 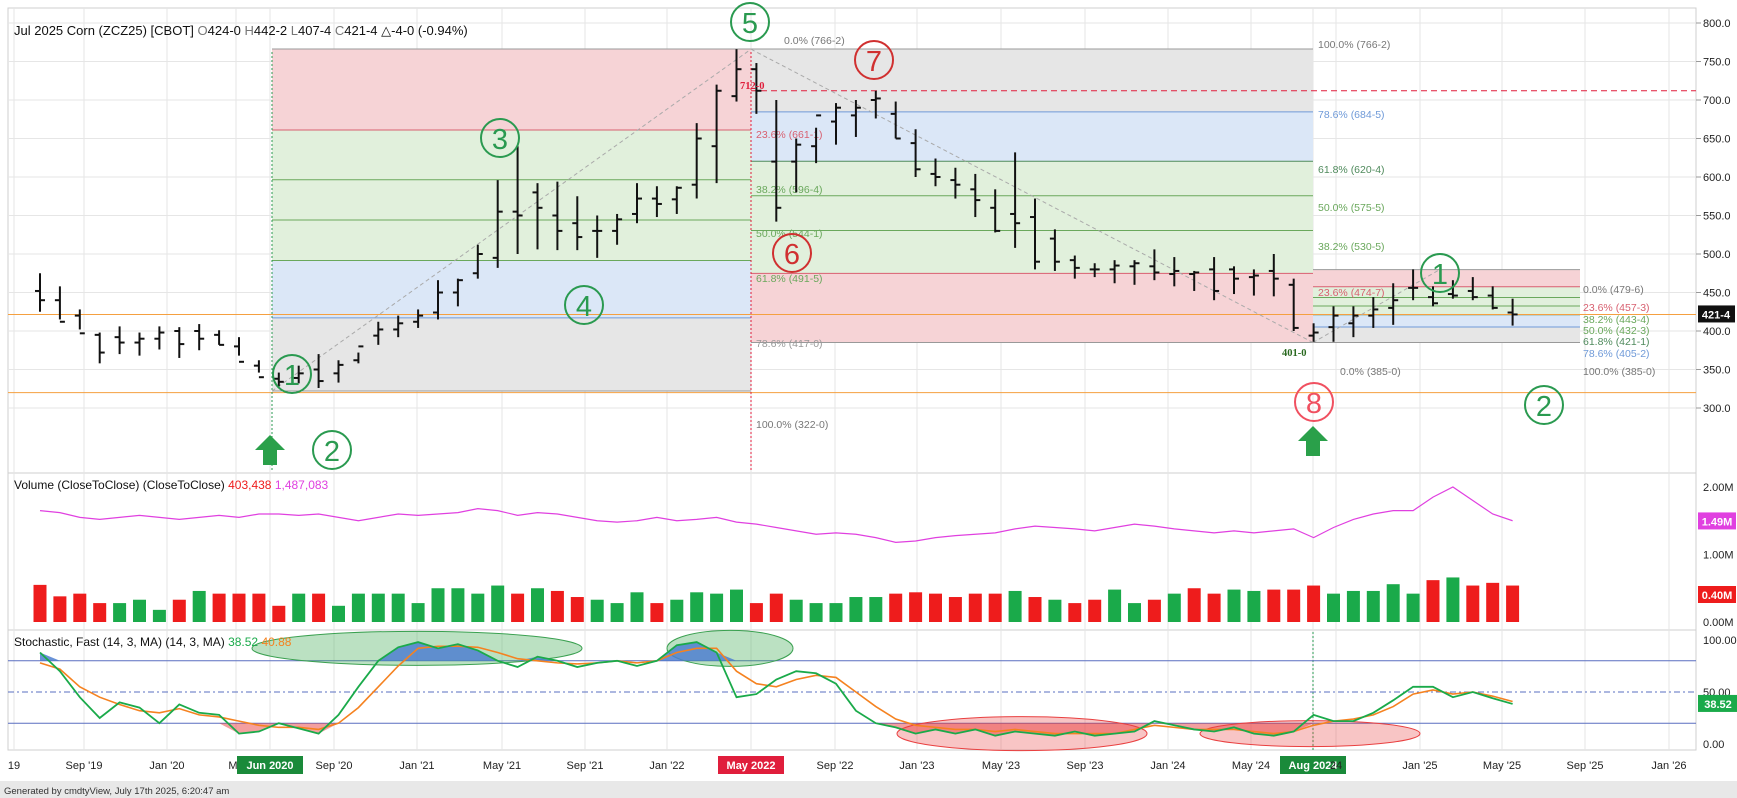 I want to click on price-tick-label: 700.0, so click(x=1717, y=101).